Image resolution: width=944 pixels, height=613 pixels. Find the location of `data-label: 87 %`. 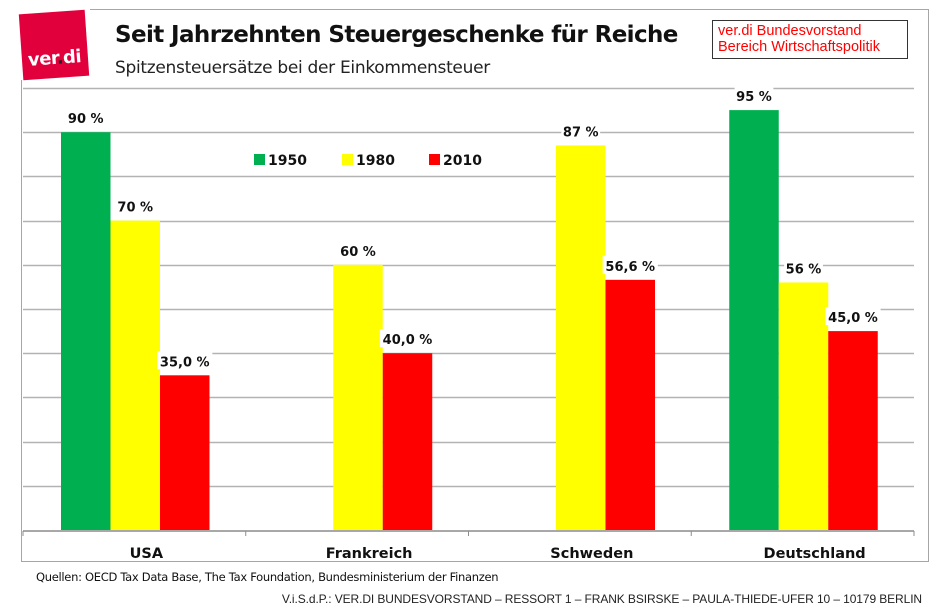

data-label: 87 % is located at coordinates (581, 132).